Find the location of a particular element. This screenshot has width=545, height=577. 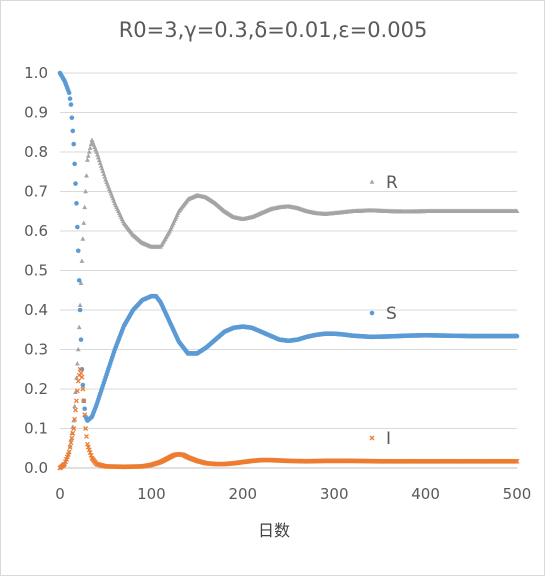

legend-label: S is located at coordinates (391, 314).